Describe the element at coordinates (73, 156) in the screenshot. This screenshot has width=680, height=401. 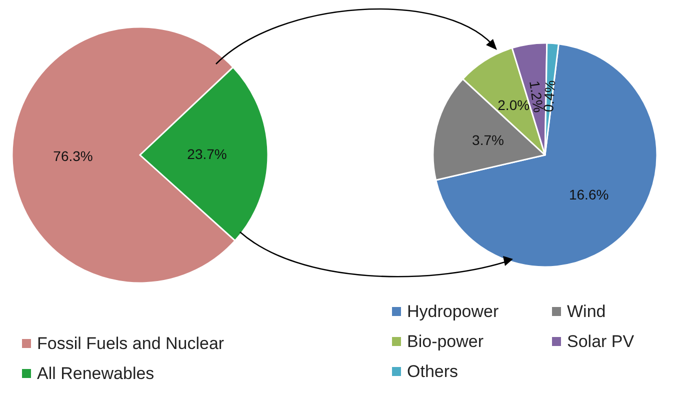
I see `data-label: 76.3%` at that location.